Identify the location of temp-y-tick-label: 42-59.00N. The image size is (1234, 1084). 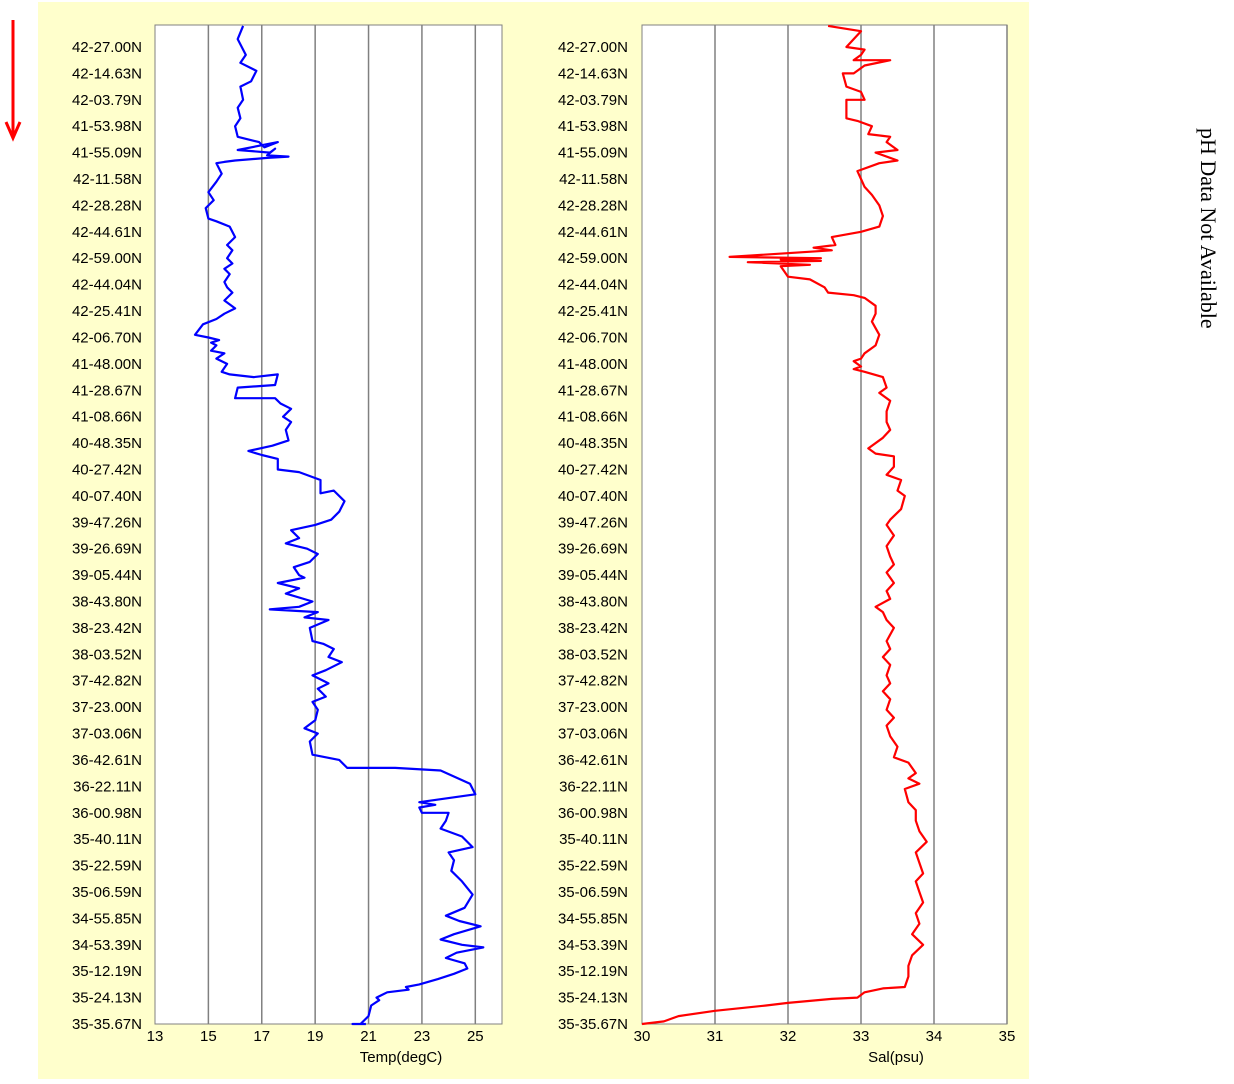
(107, 258).